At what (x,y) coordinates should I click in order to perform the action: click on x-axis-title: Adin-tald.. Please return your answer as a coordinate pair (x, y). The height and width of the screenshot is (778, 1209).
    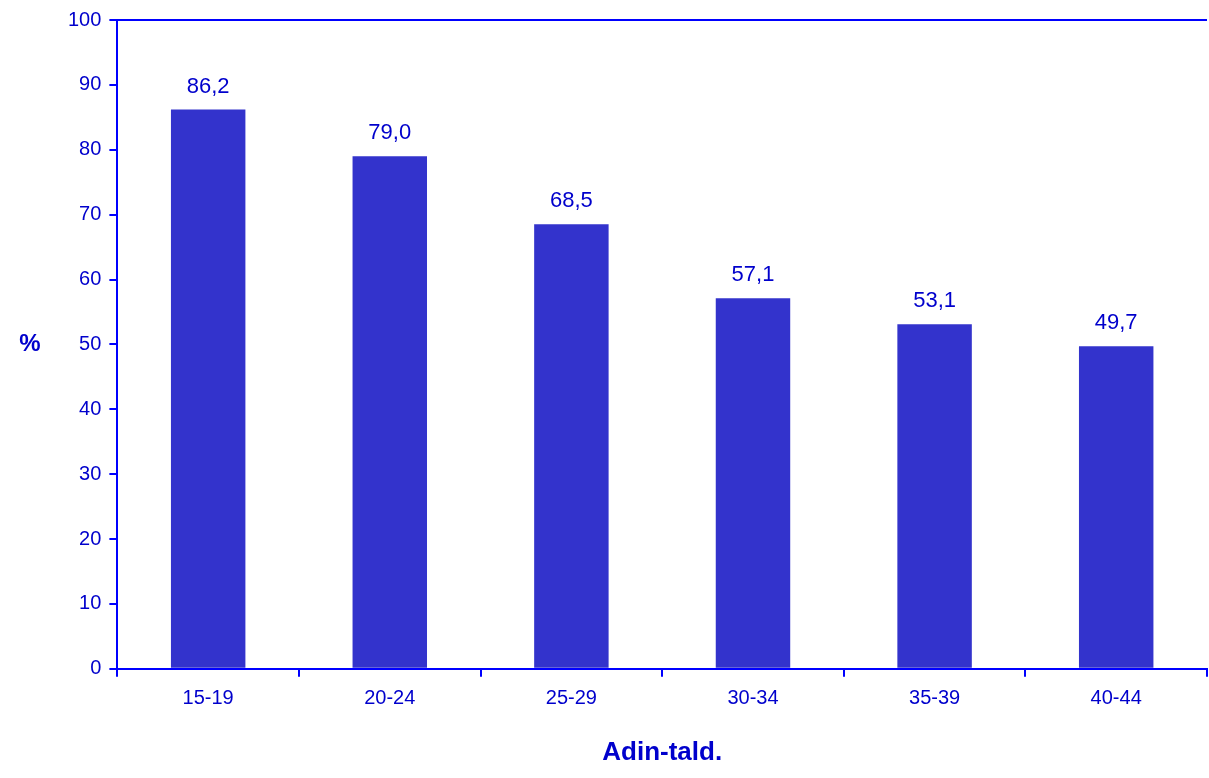
    Looking at the image, I should click on (662, 750).